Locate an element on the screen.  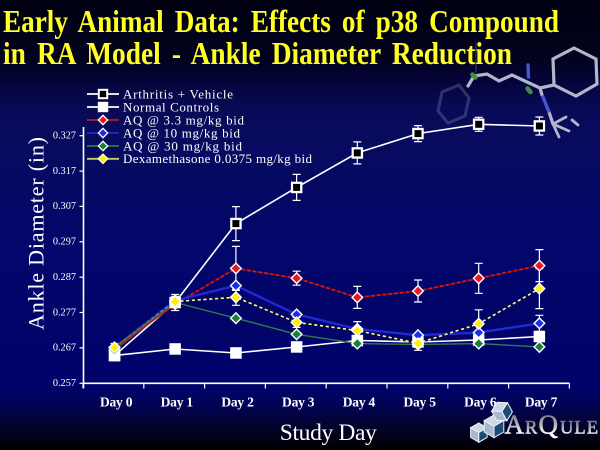
svg-text: Q is located at coordinates (549, 425).